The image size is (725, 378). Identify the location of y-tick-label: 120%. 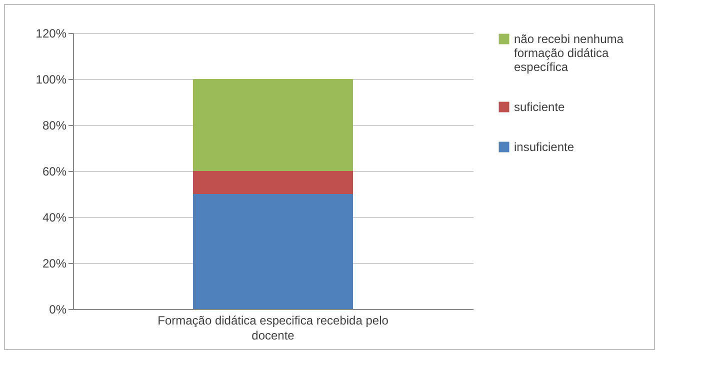
(51, 33).